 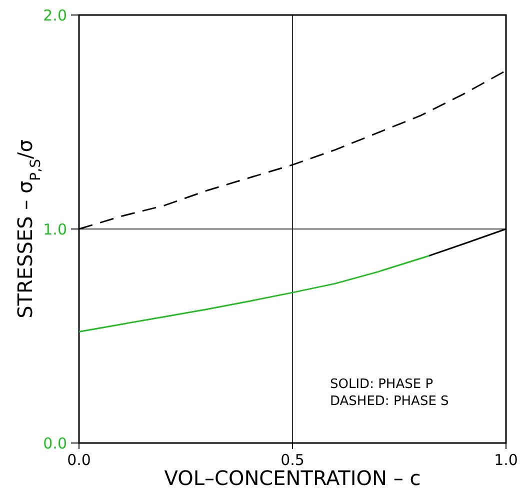 What do you see at coordinates (506, 460) in the screenshot?
I see `x-tick-label: 1.0` at bounding box center [506, 460].